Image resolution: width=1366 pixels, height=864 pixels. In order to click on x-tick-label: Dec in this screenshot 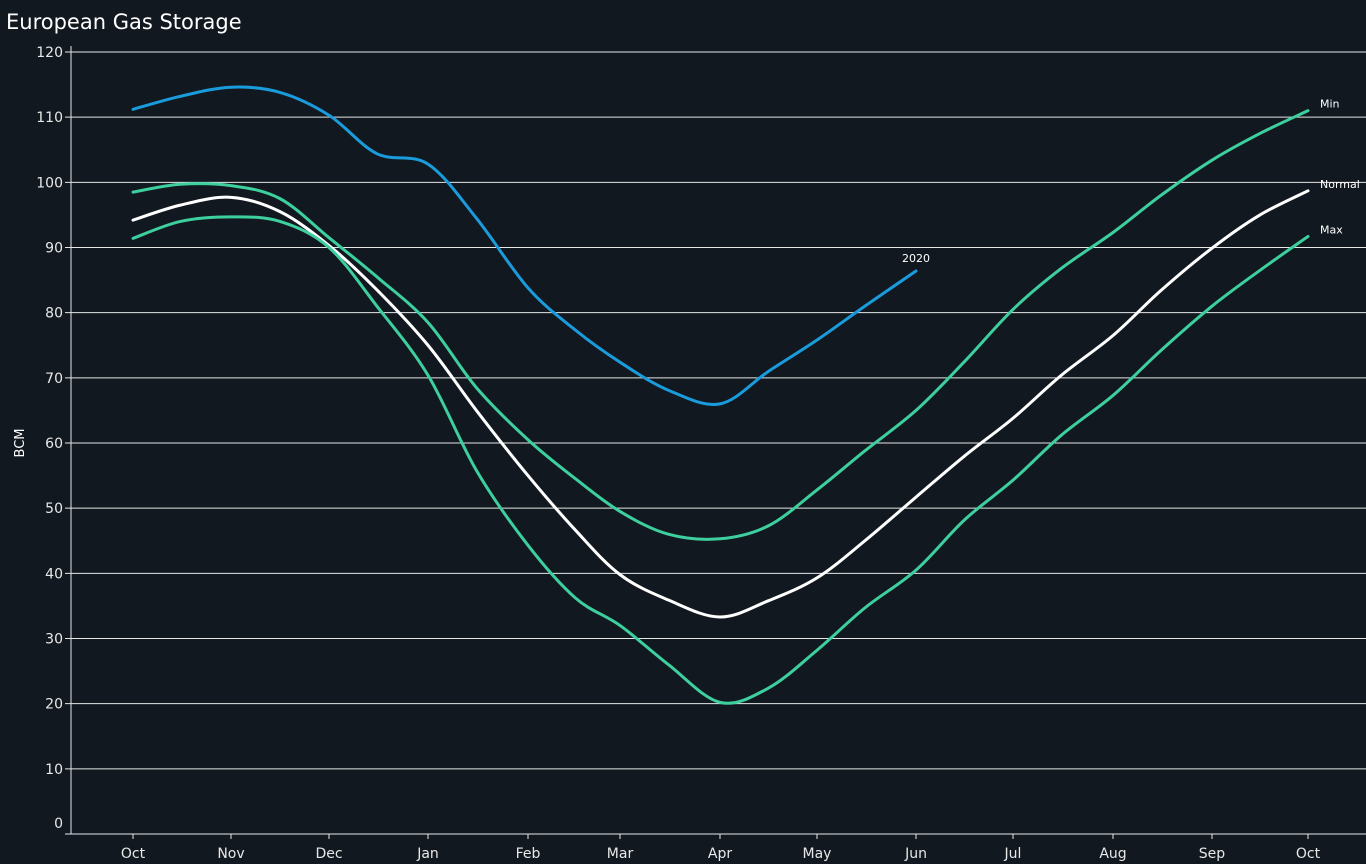, I will do `click(328, 854)`.